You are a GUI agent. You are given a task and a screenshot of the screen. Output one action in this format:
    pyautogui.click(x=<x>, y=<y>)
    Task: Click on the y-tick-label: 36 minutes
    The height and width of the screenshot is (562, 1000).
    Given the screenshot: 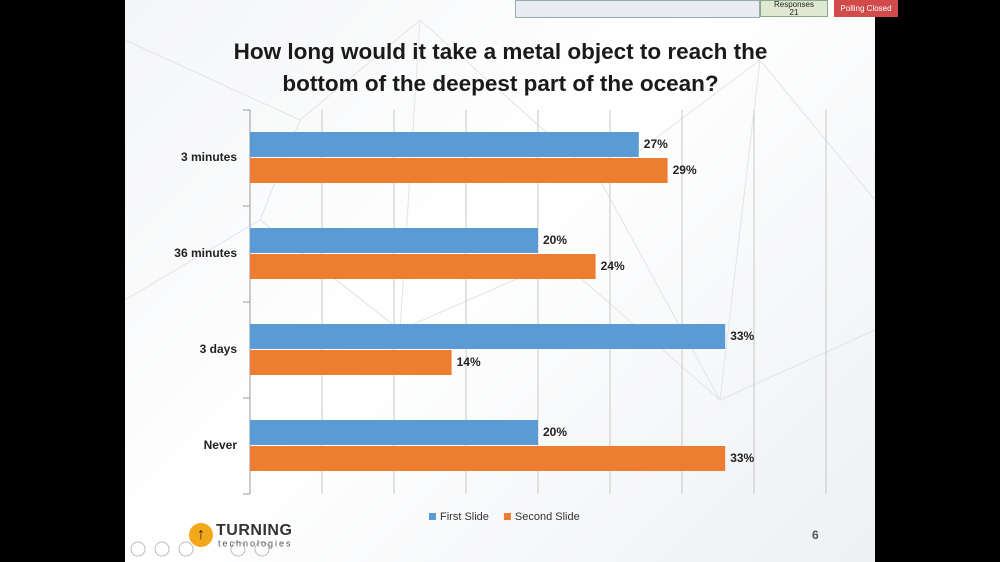 What is the action you would take?
    pyautogui.click(x=205, y=253)
    